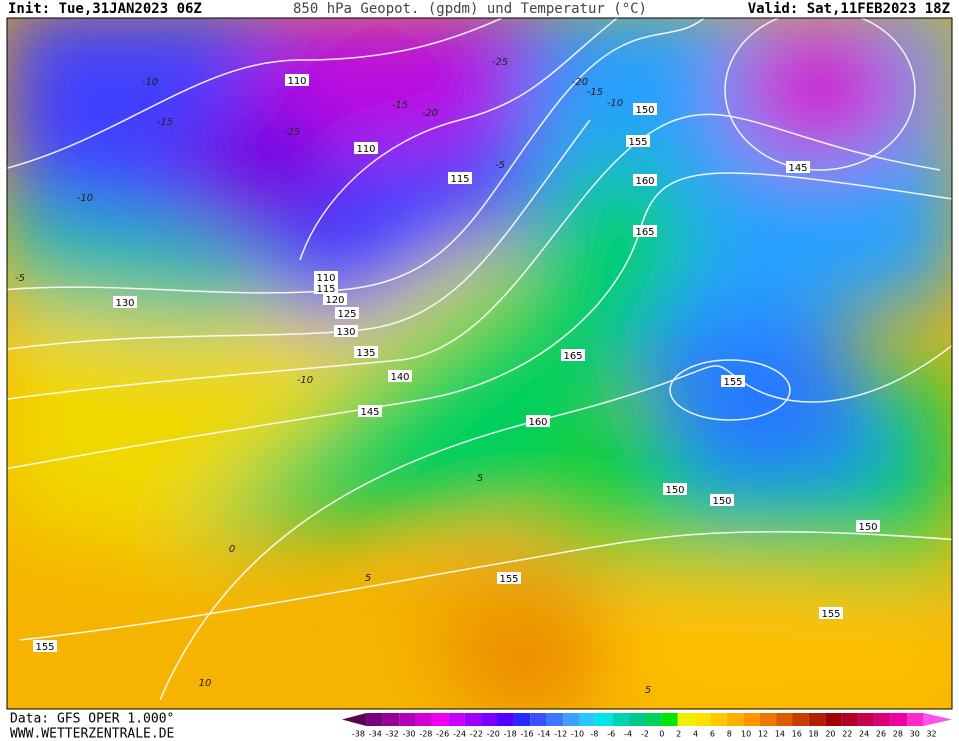 The width and height of the screenshot is (959, 741). What do you see at coordinates (442, 734) in the screenshot?
I see `colorbar-label: -26` at bounding box center [442, 734].